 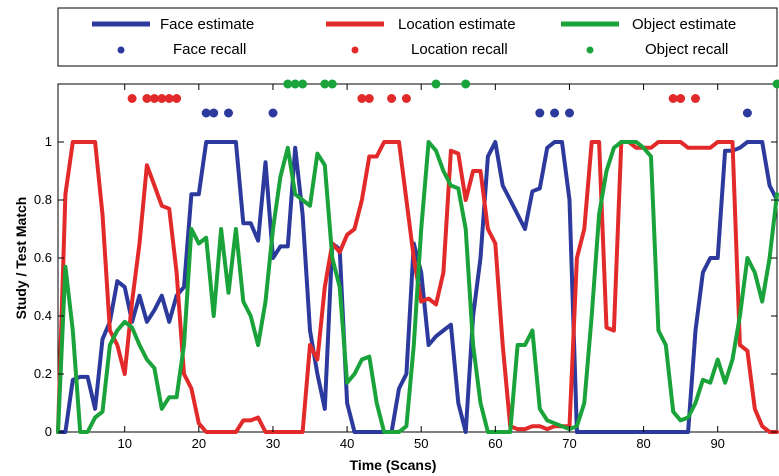 What do you see at coordinates (569, 443) in the screenshot?
I see `x-tick-label: 70` at bounding box center [569, 443].